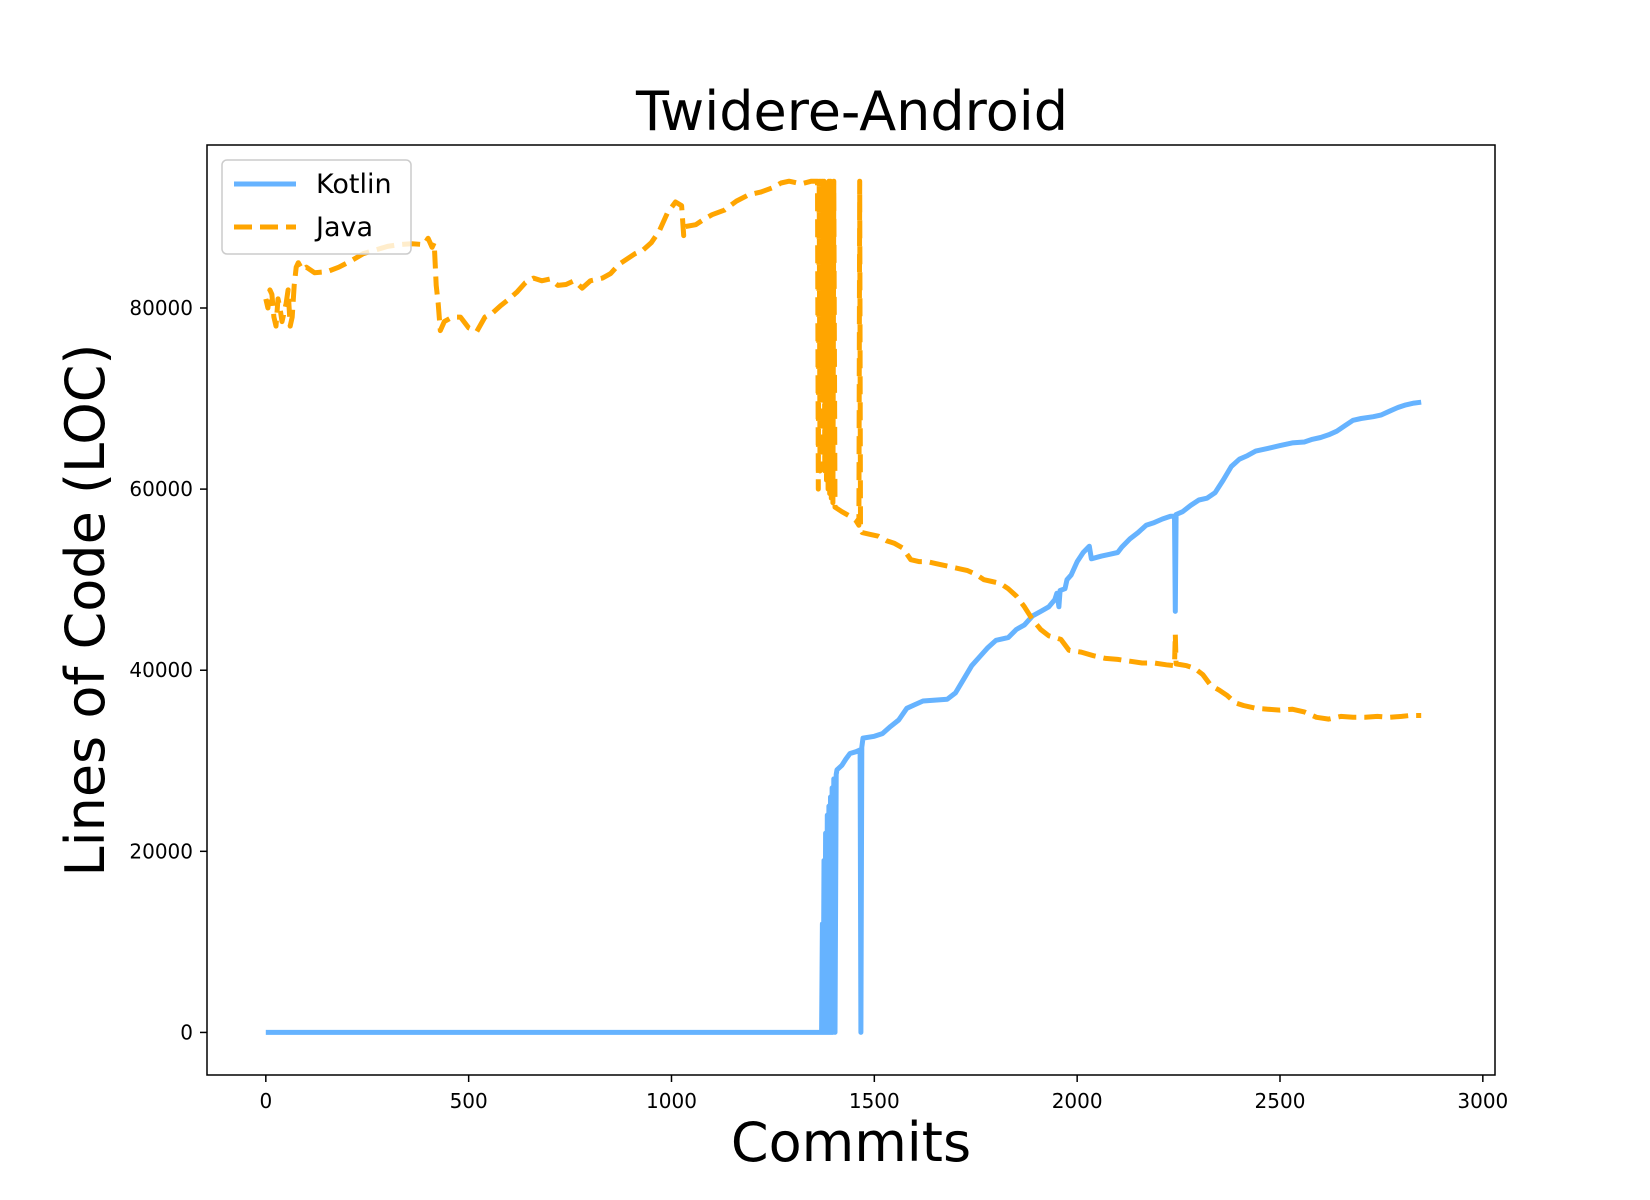 Image resolution: width=1650 pixels, height=1200 pixels. Describe the element at coordinates (161, 670) in the screenshot. I see `y-tick-label: 40000` at that location.